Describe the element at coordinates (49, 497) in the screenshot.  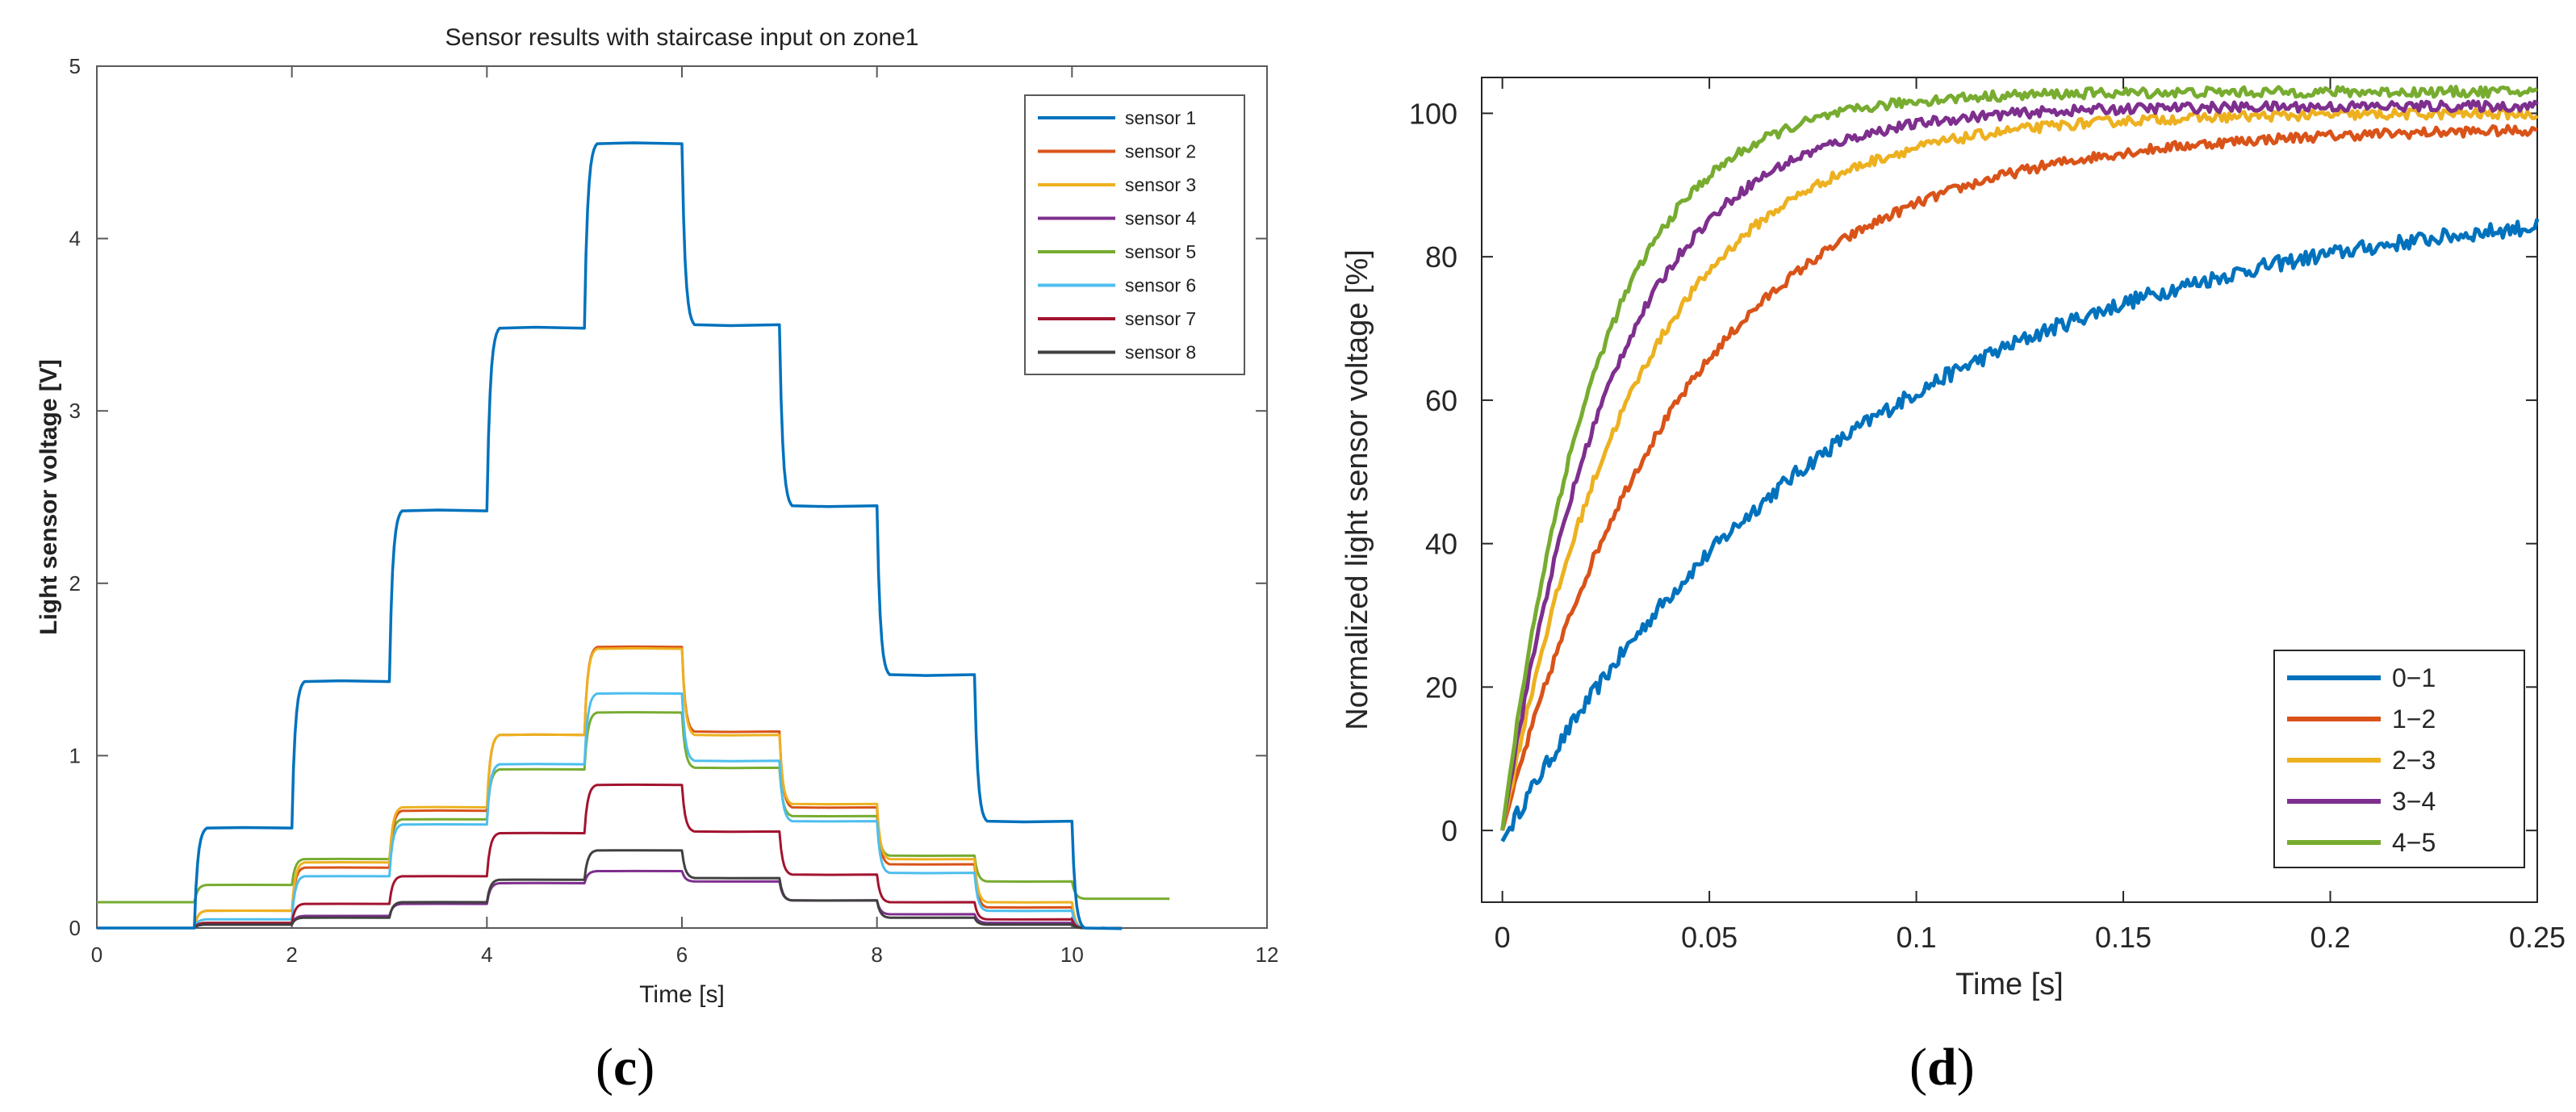
I see `y-axis-label-c: Light sensor voltage [V]` at that location.